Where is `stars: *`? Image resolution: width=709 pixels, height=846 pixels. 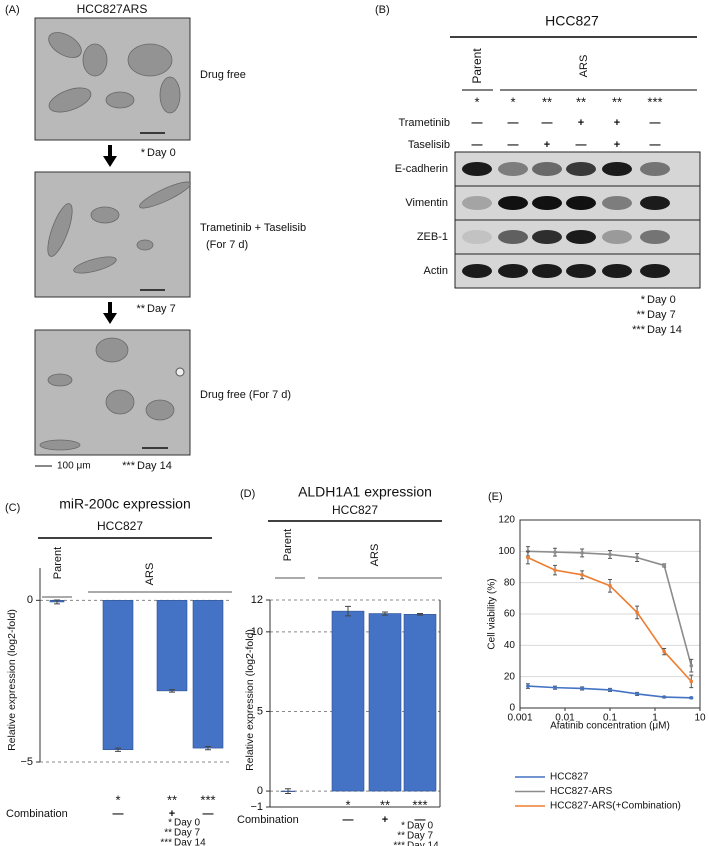 stars: * is located at coordinates (143, 153).